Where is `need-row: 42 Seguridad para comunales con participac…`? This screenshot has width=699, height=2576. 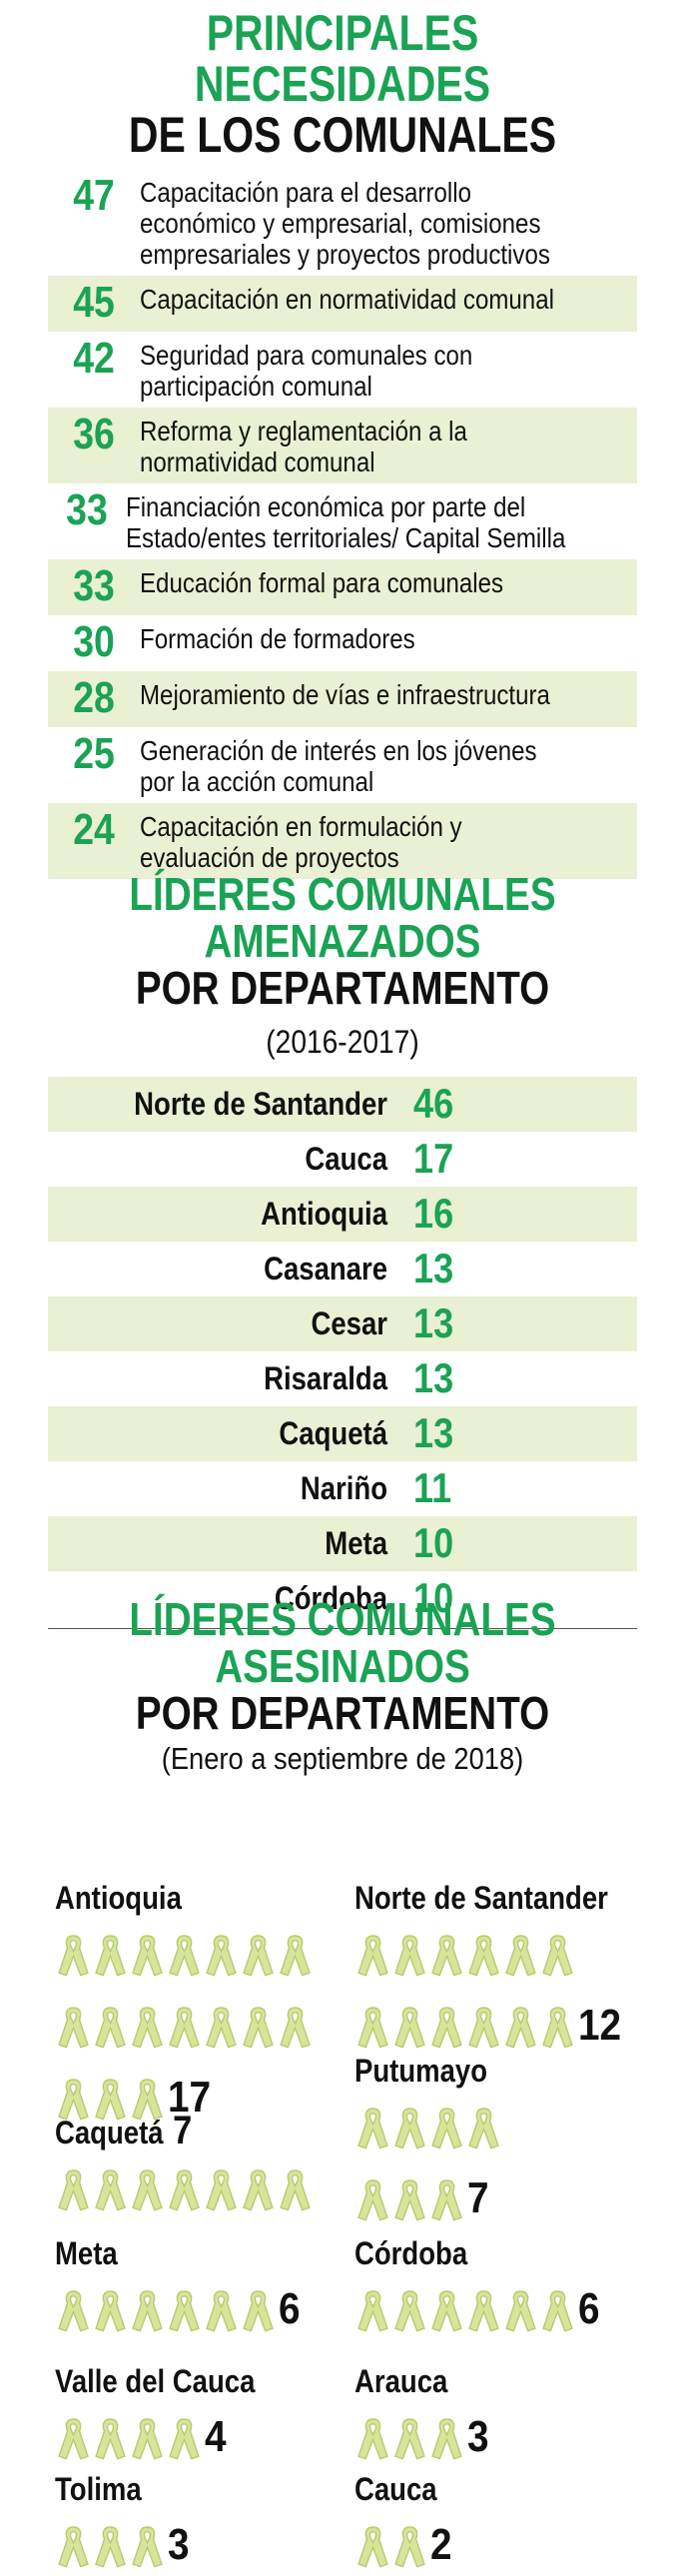
need-row: 42 Seguridad para comunales con participac… is located at coordinates (342, 370).